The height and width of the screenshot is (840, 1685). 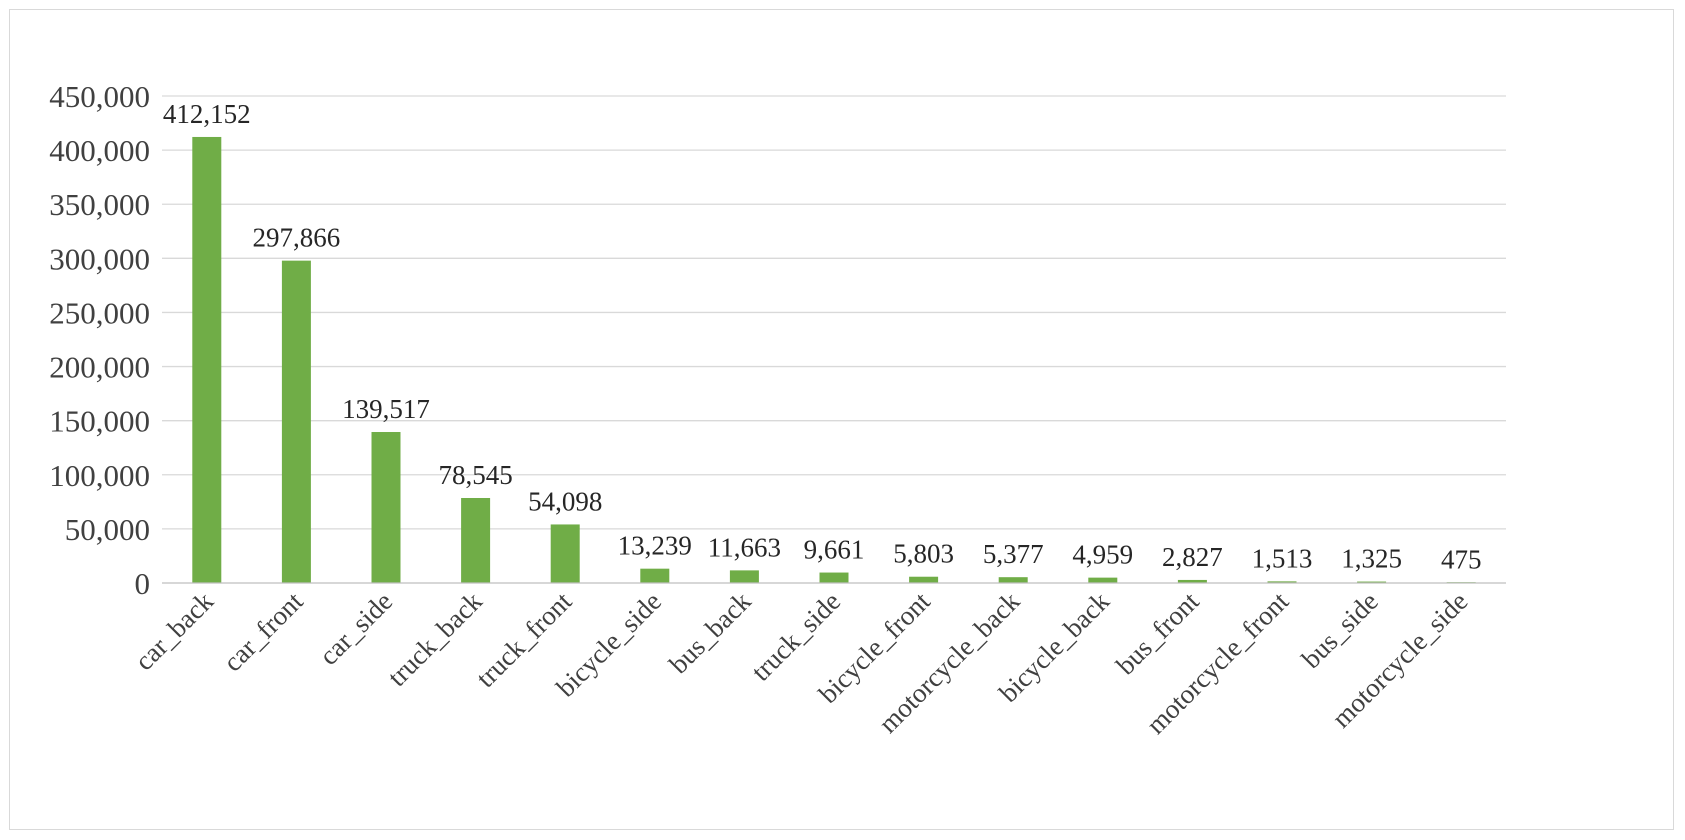 What do you see at coordinates (99, 204) in the screenshot?
I see `y-tick-label: 350,000` at bounding box center [99, 204].